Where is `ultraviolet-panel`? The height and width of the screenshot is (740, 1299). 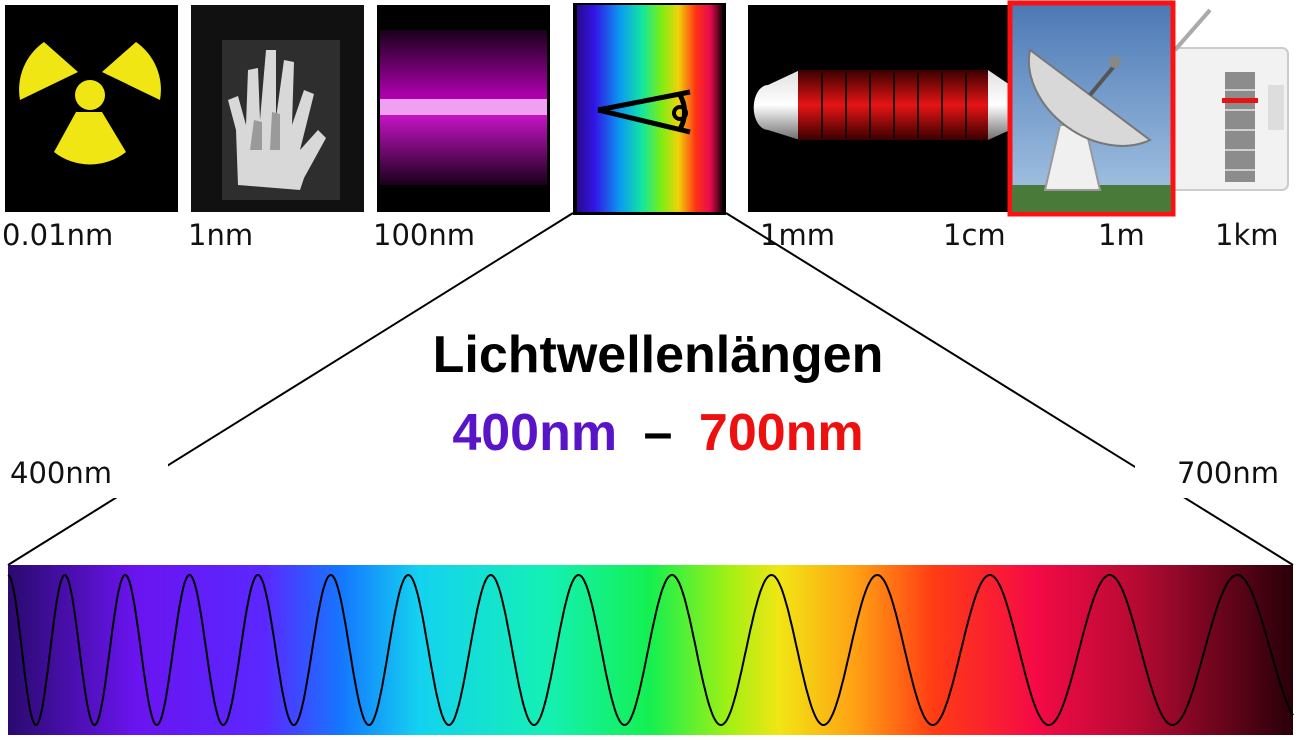 ultraviolet-panel is located at coordinates (463, 108).